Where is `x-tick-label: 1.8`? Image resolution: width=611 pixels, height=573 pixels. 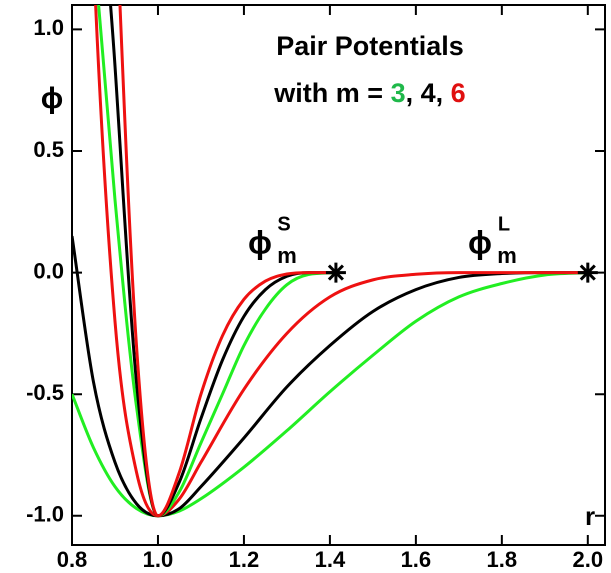
x-tick-label: 1.8 is located at coordinates (502, 559).